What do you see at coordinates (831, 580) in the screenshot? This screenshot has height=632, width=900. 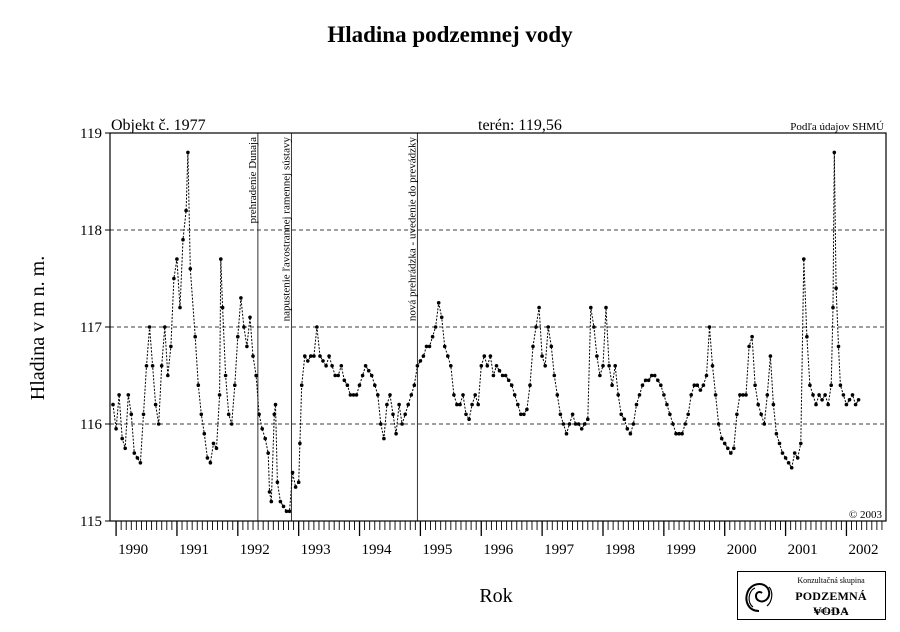 I see `logo-line-1: Konzultačná skupina` at bounding box center [831, 580].